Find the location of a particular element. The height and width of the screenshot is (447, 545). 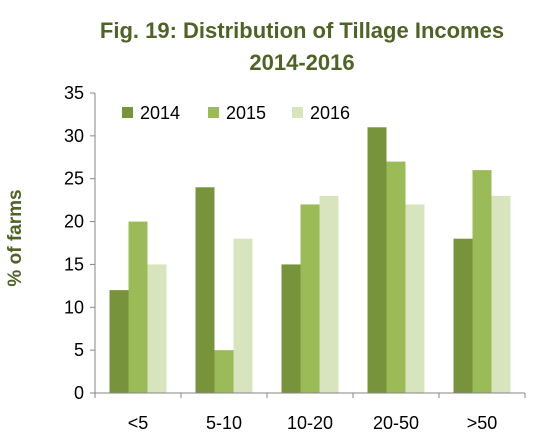

y-tick-label: 25 is located at coordinates (74, 179).